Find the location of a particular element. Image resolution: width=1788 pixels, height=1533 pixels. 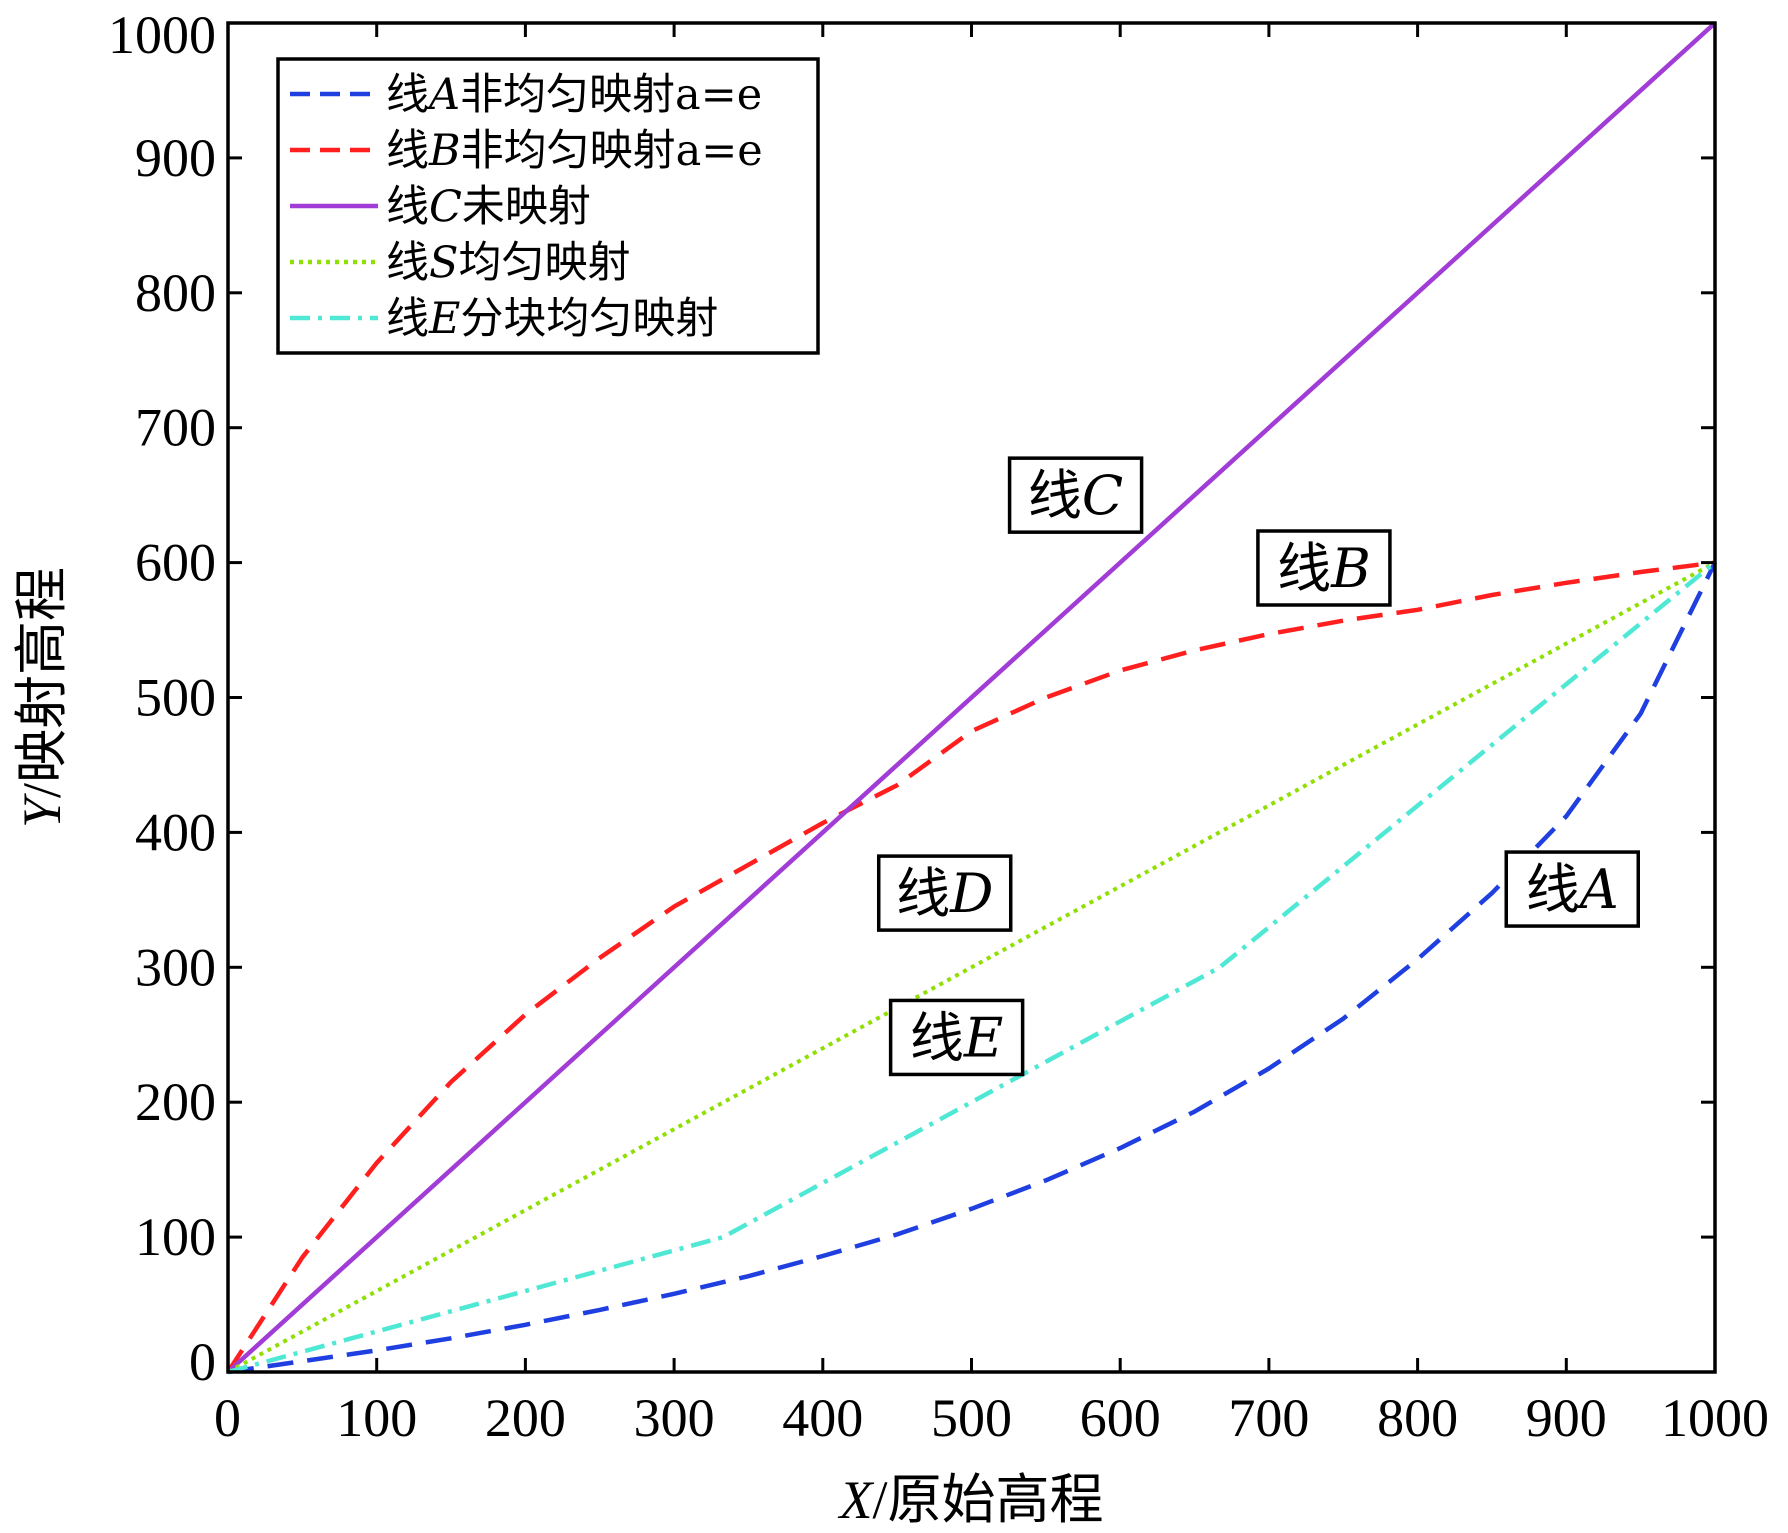

x-tick-label: 700 is located at coordinates (1268, 1418).